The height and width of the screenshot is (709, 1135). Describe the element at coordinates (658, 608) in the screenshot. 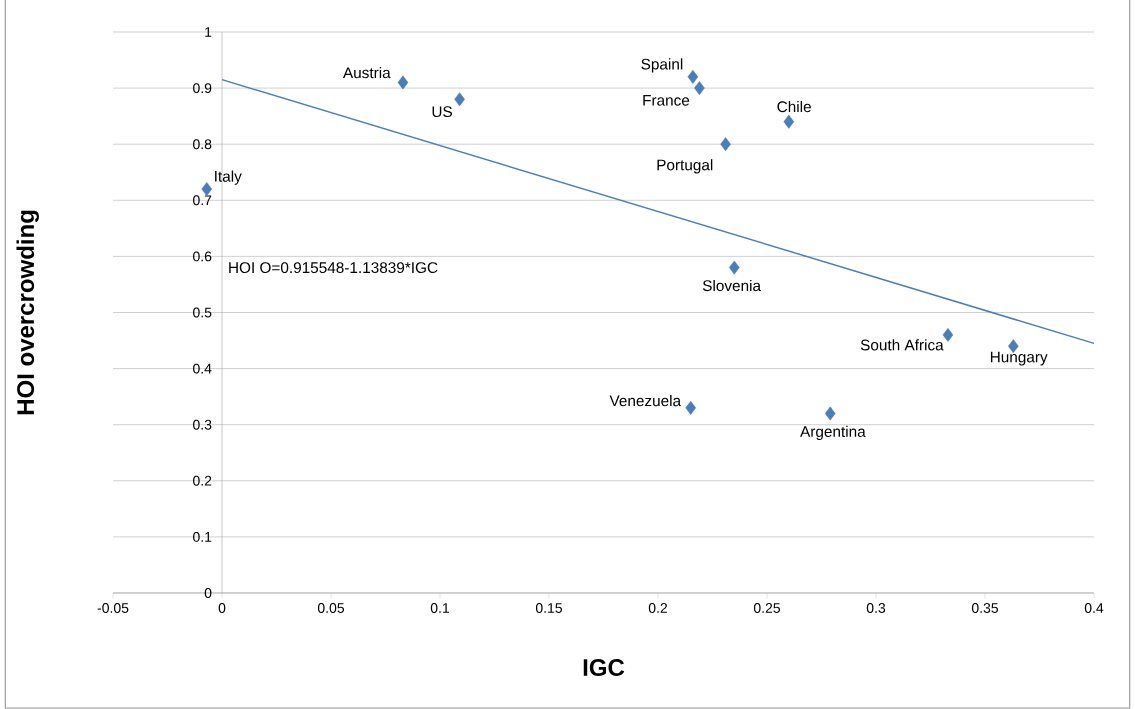

I see `x-tick-label: 0.2` at that location.